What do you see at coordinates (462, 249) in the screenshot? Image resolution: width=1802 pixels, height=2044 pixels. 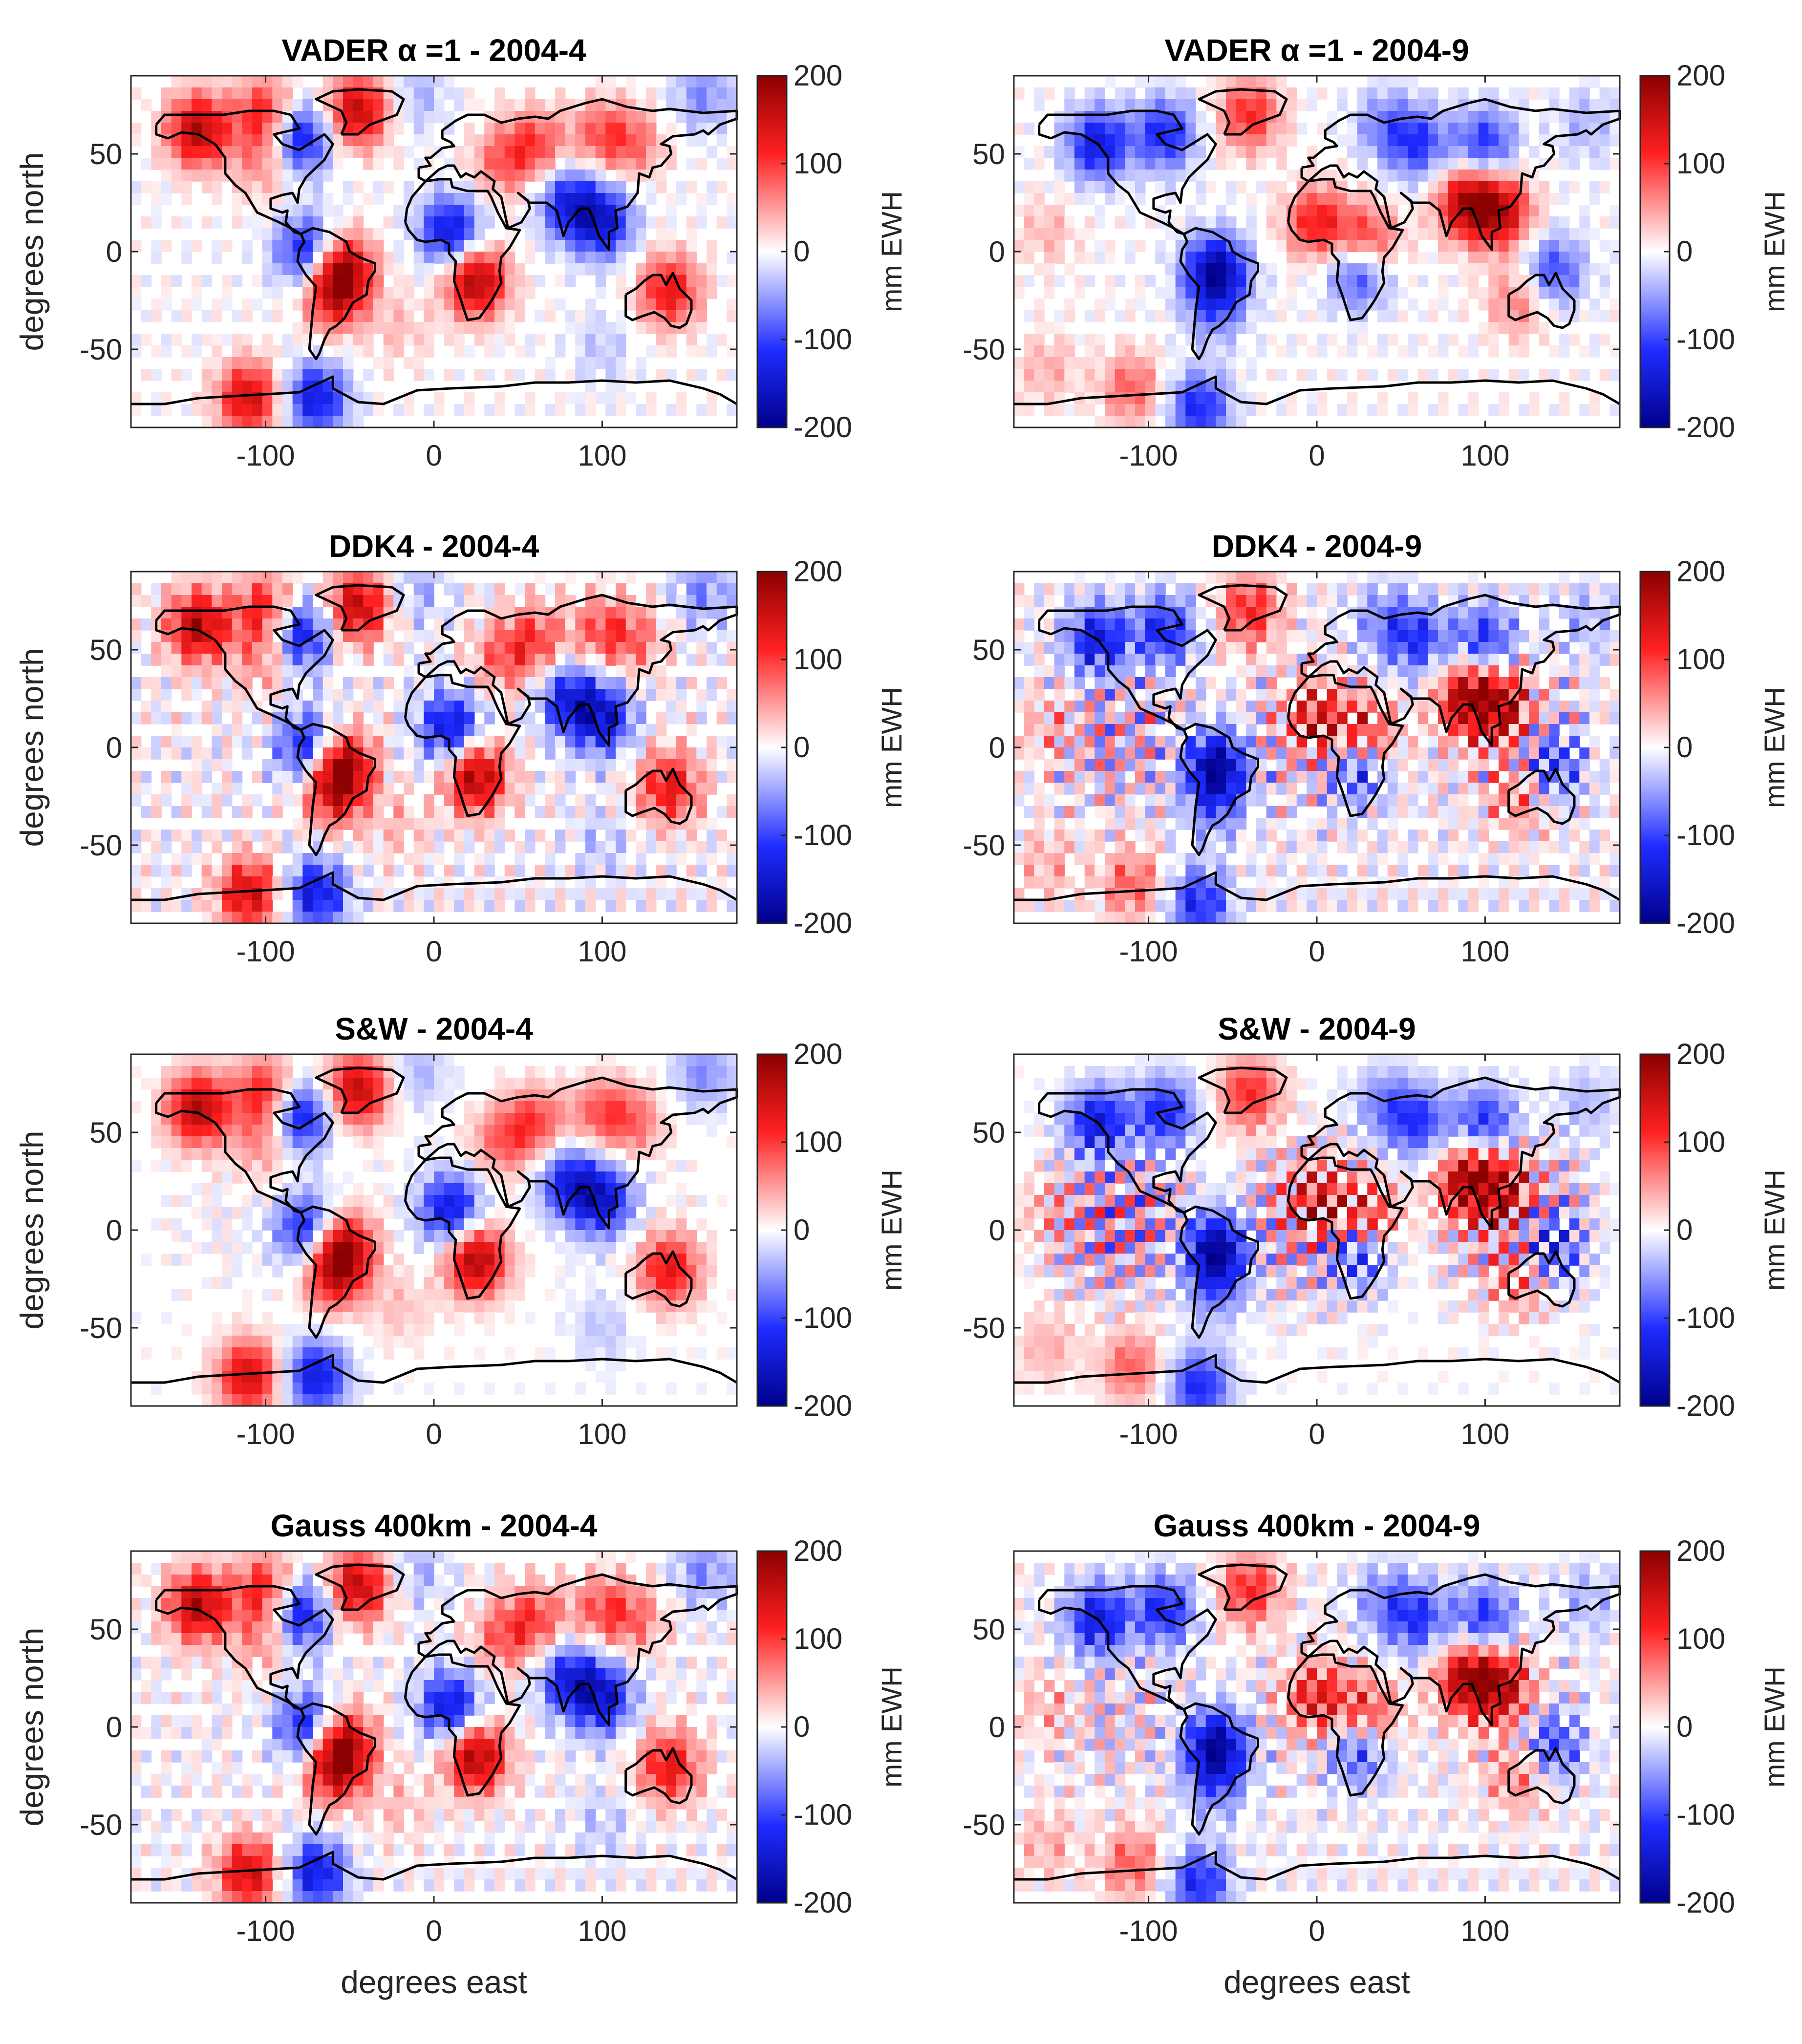 I see `coastline` at bounding box center [462, 249].